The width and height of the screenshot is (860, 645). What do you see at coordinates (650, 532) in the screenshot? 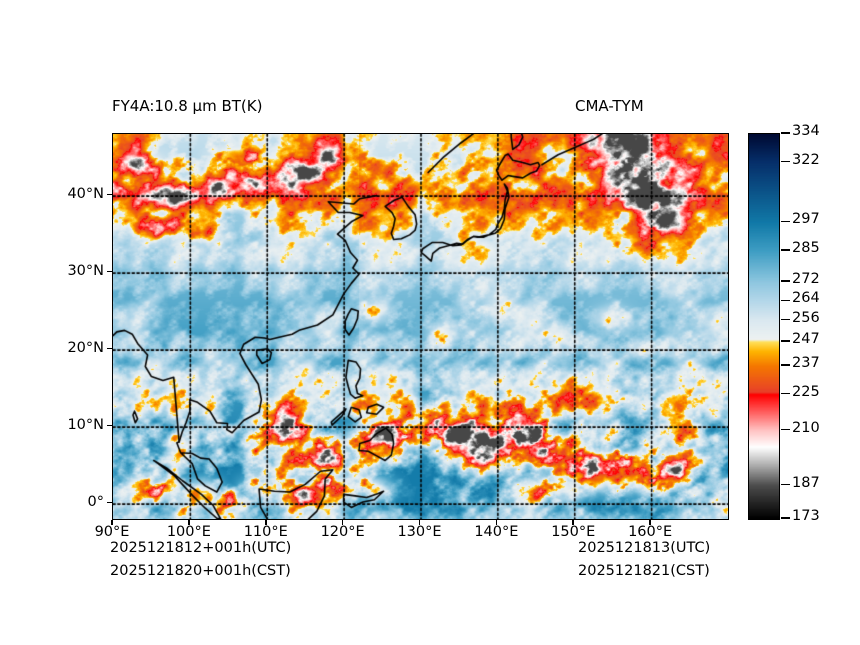
I see `longitude-tick-label: 160°E` at bounding box center [650, 532].